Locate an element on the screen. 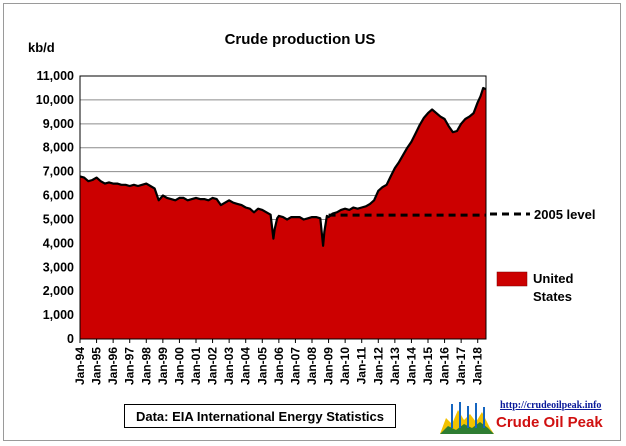 Image resolution: width=626 pixels, height=446 pixels. y-tick-label: 10,000 is located at coordinates (55, 100).